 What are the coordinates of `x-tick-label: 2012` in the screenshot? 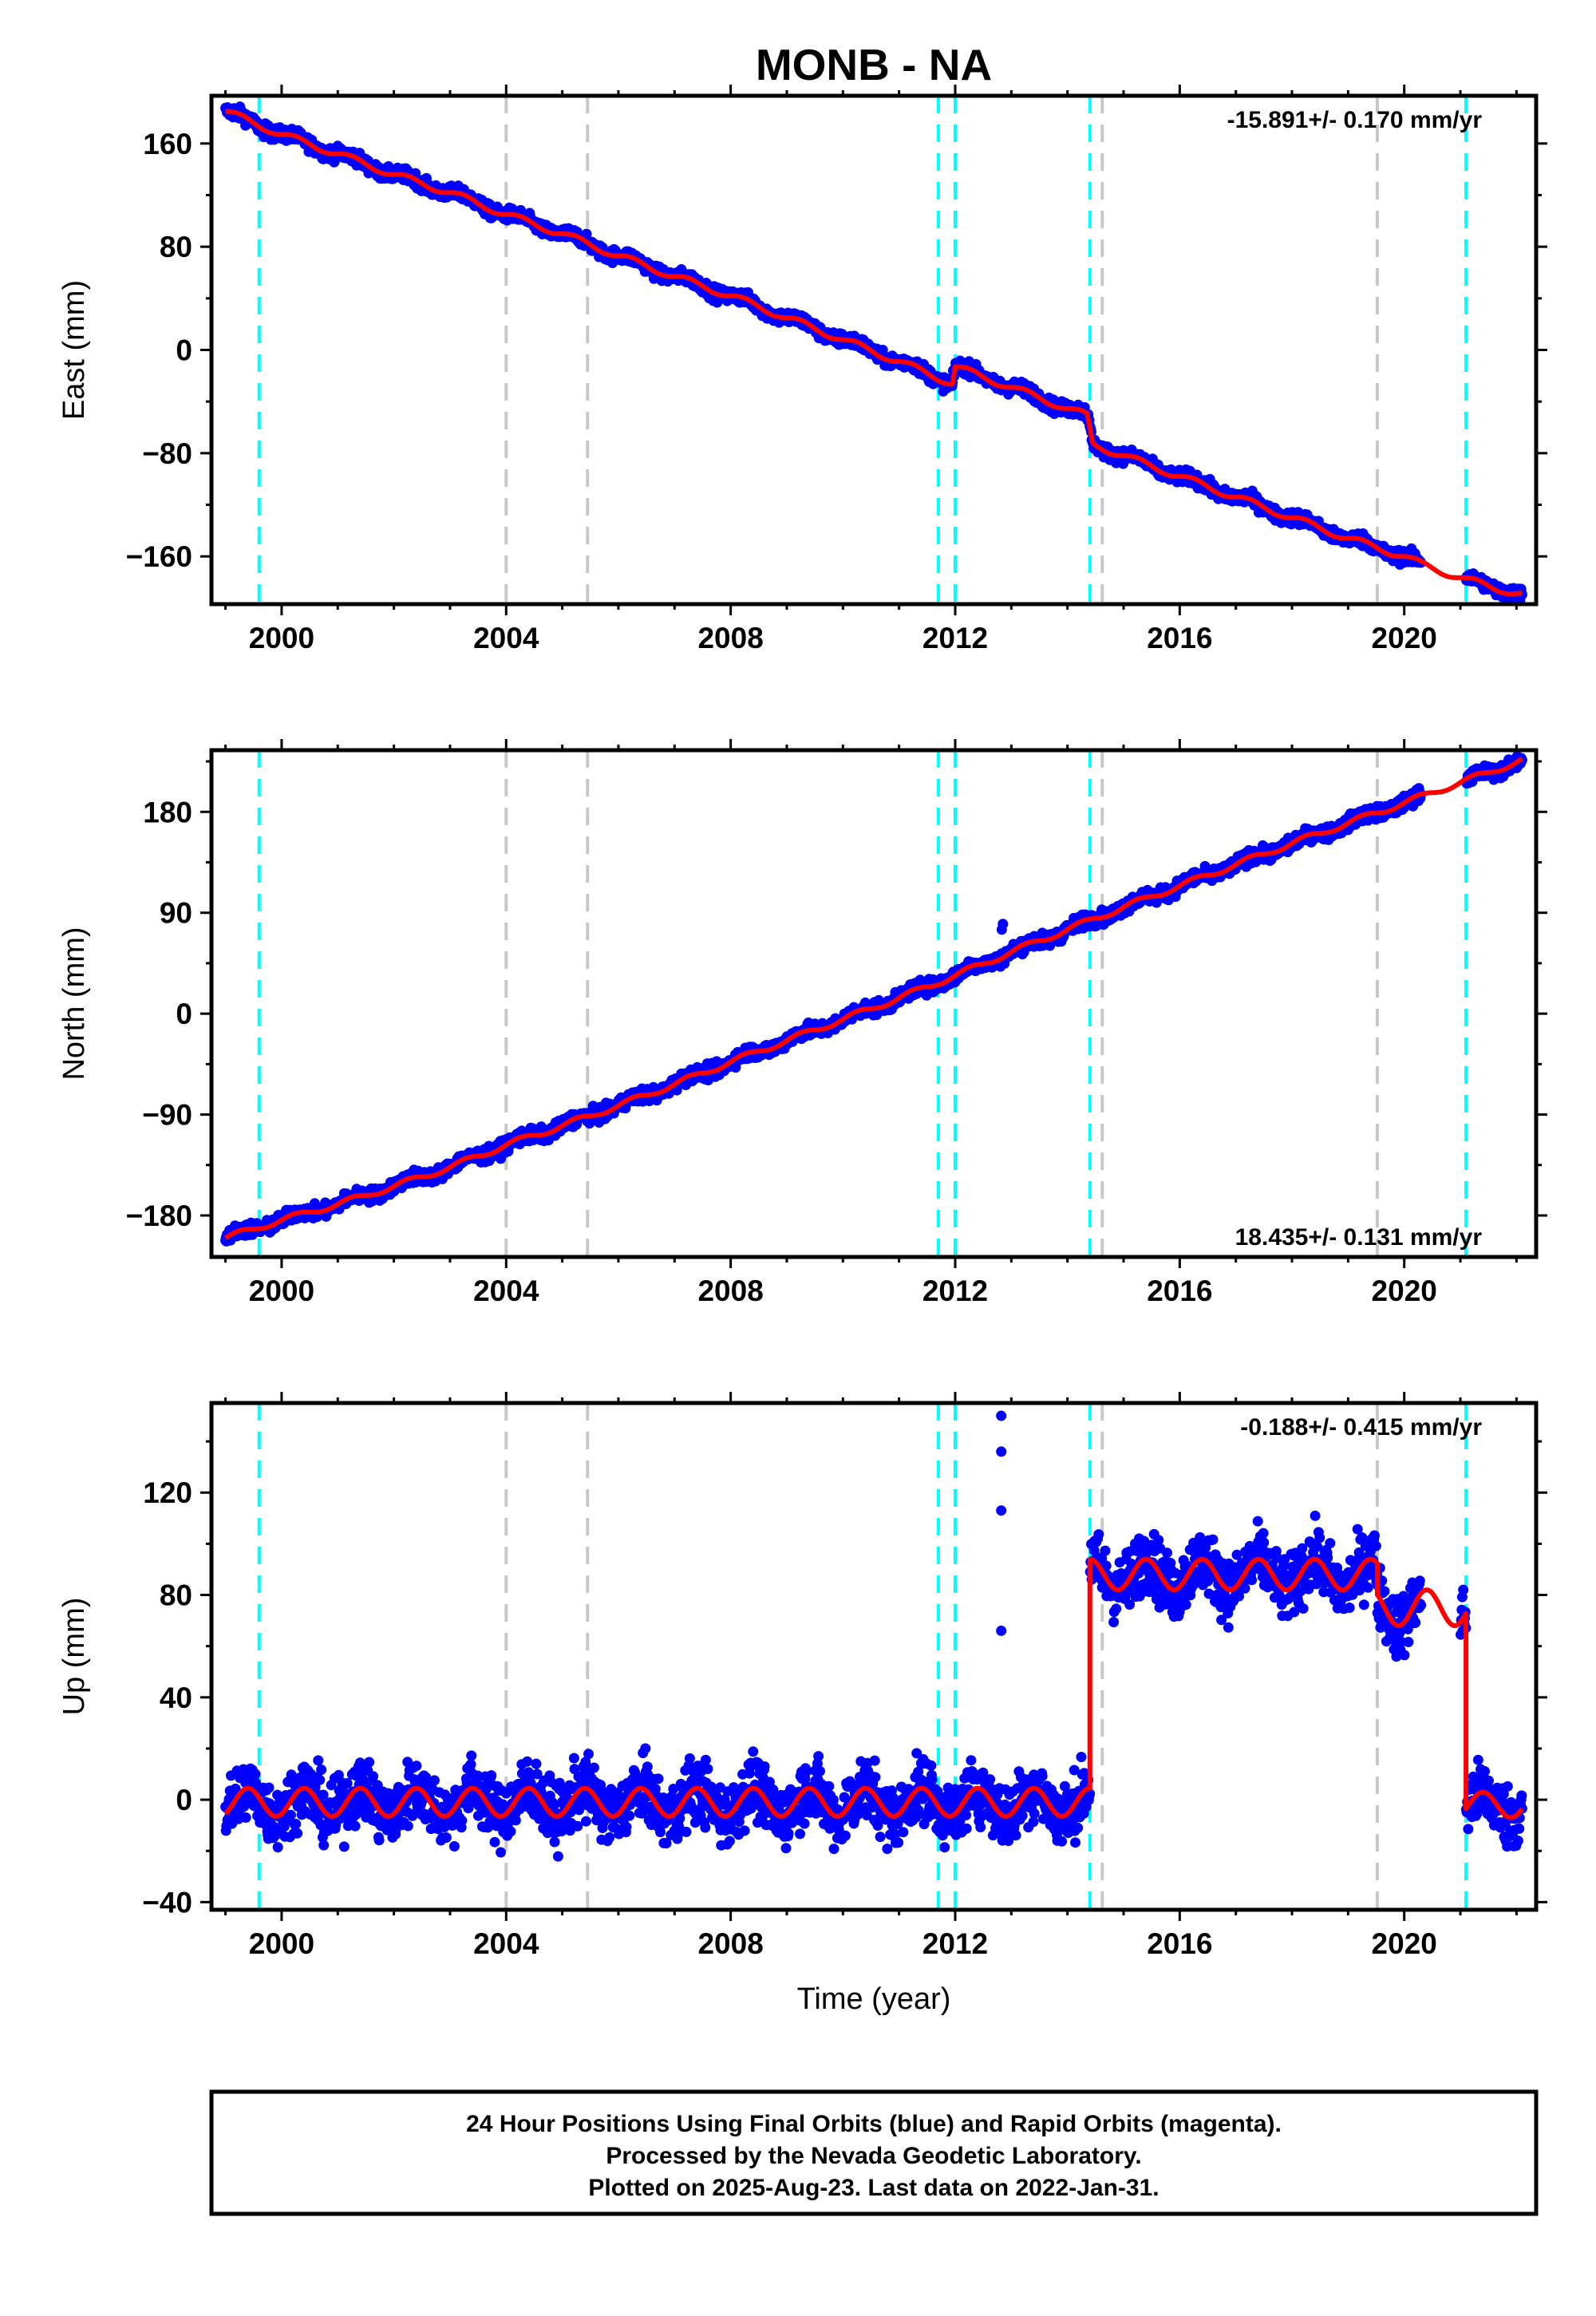 It's located at (955, 638).